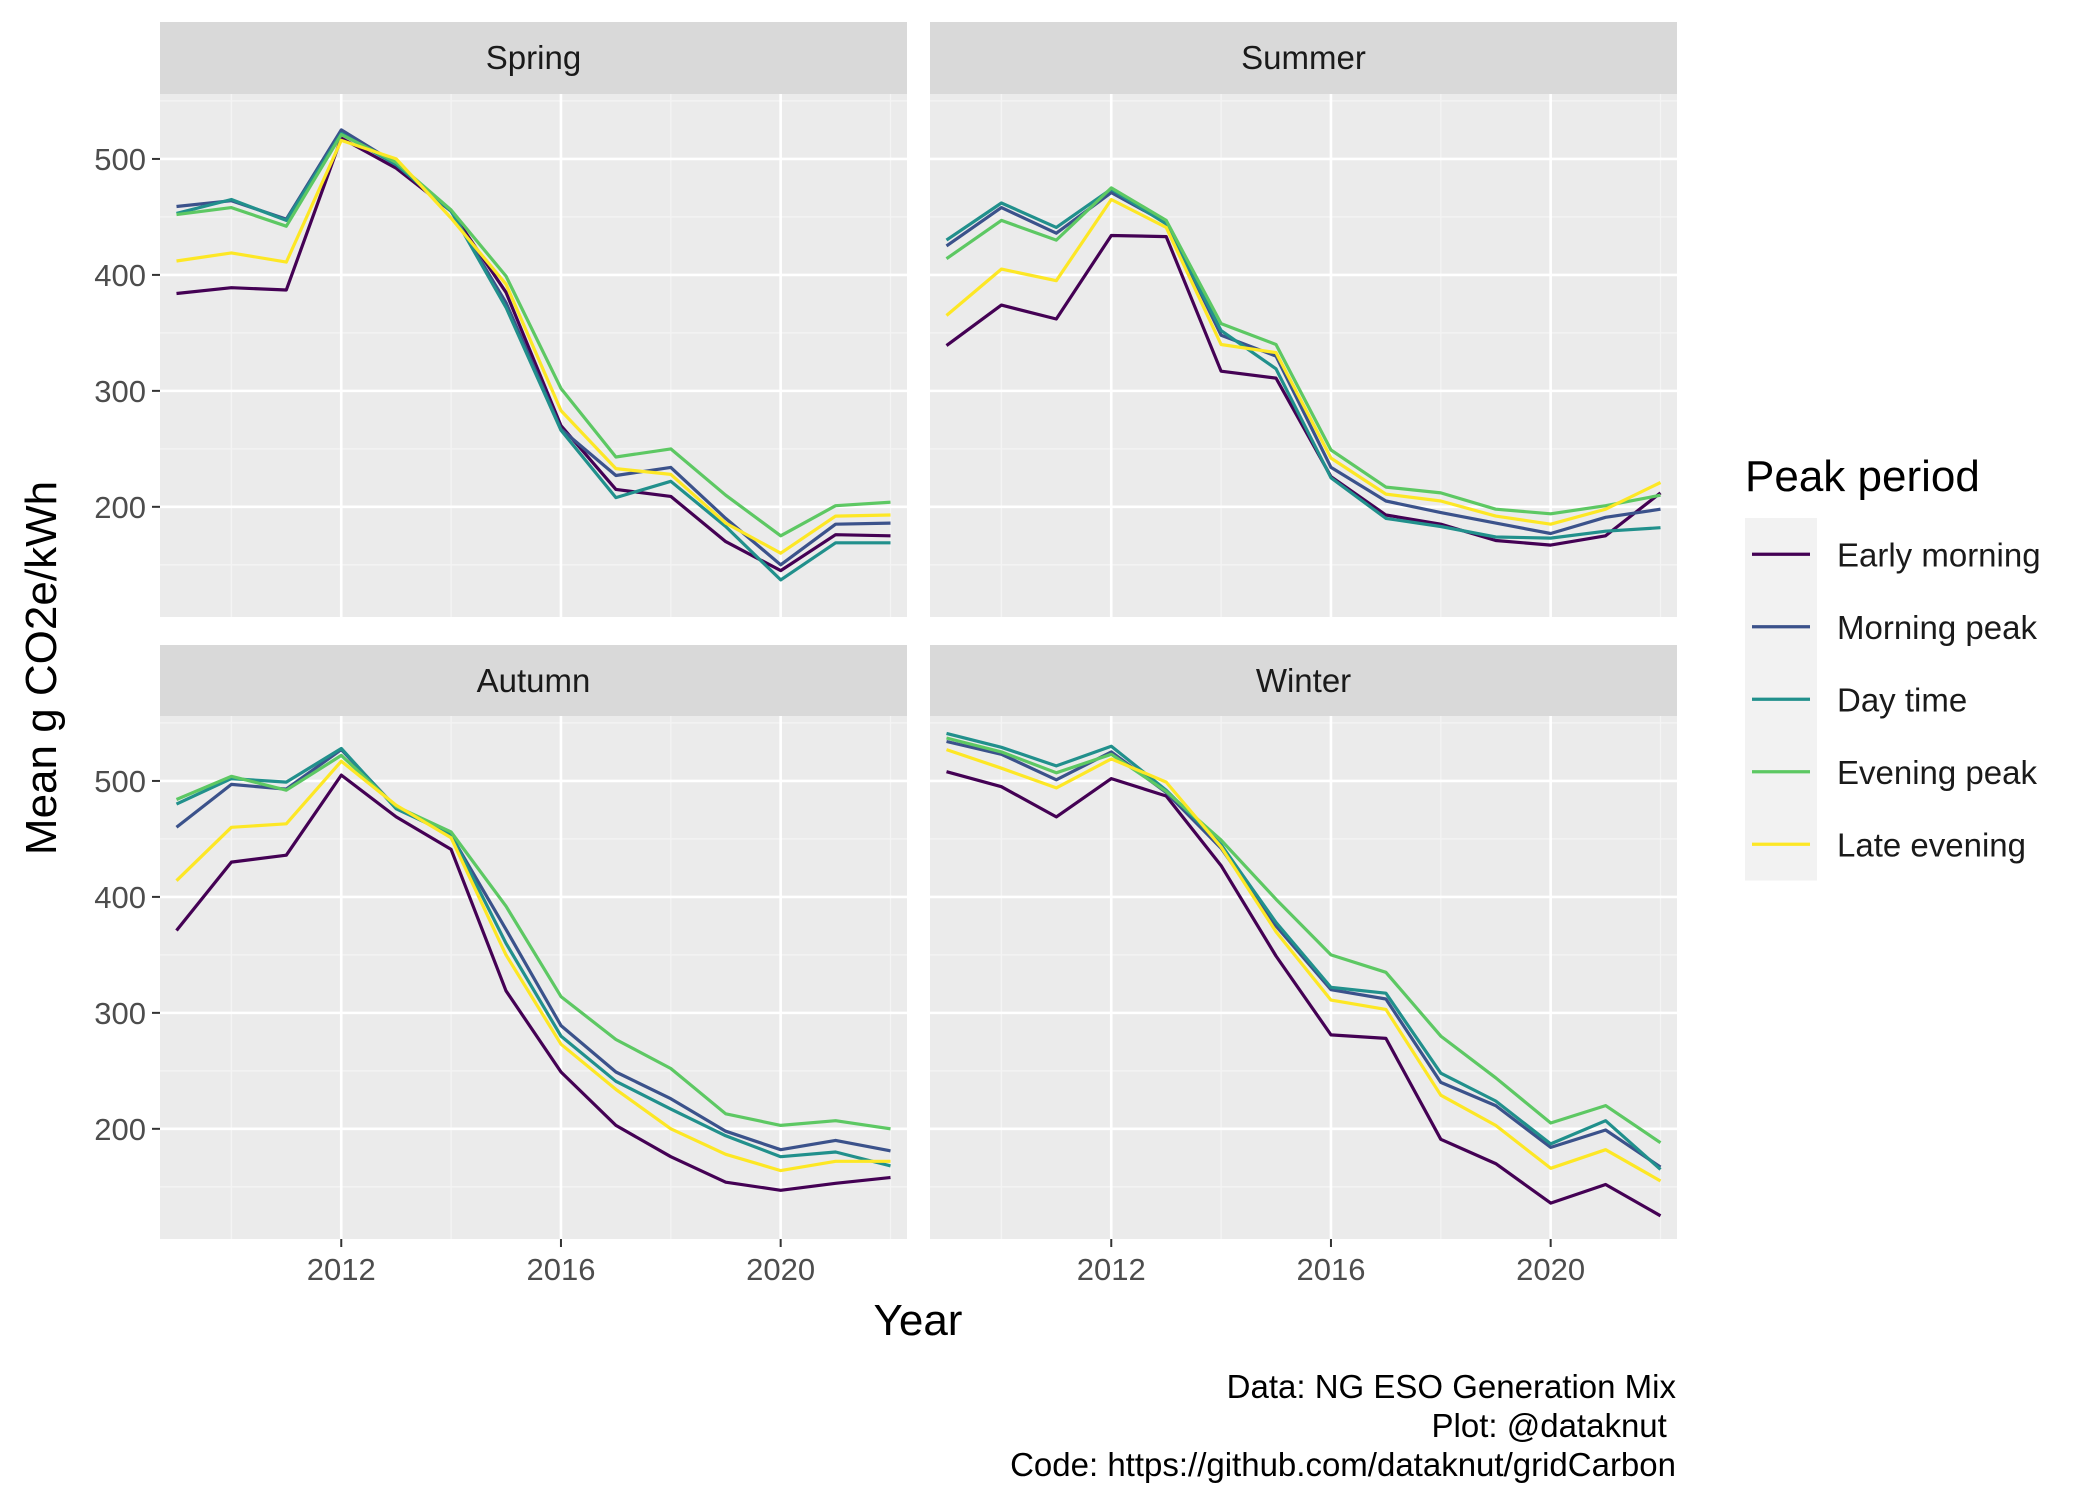 Image resolution: width=2099 pixels, height=1499 pixels. I want to click on legend-label: Early morning, so click(1939, 554).